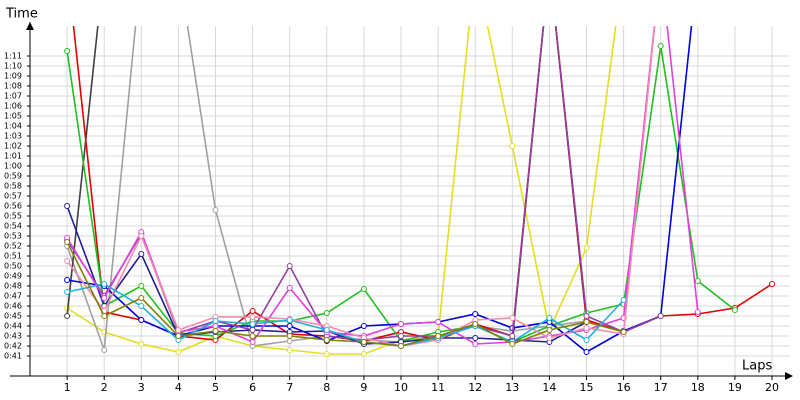 This screenshot has height=400, width=800. What do you see at coordinates (735, 387) in the screenshot?
I see `x-tick-label: 19` at bounding box center [735, 387].